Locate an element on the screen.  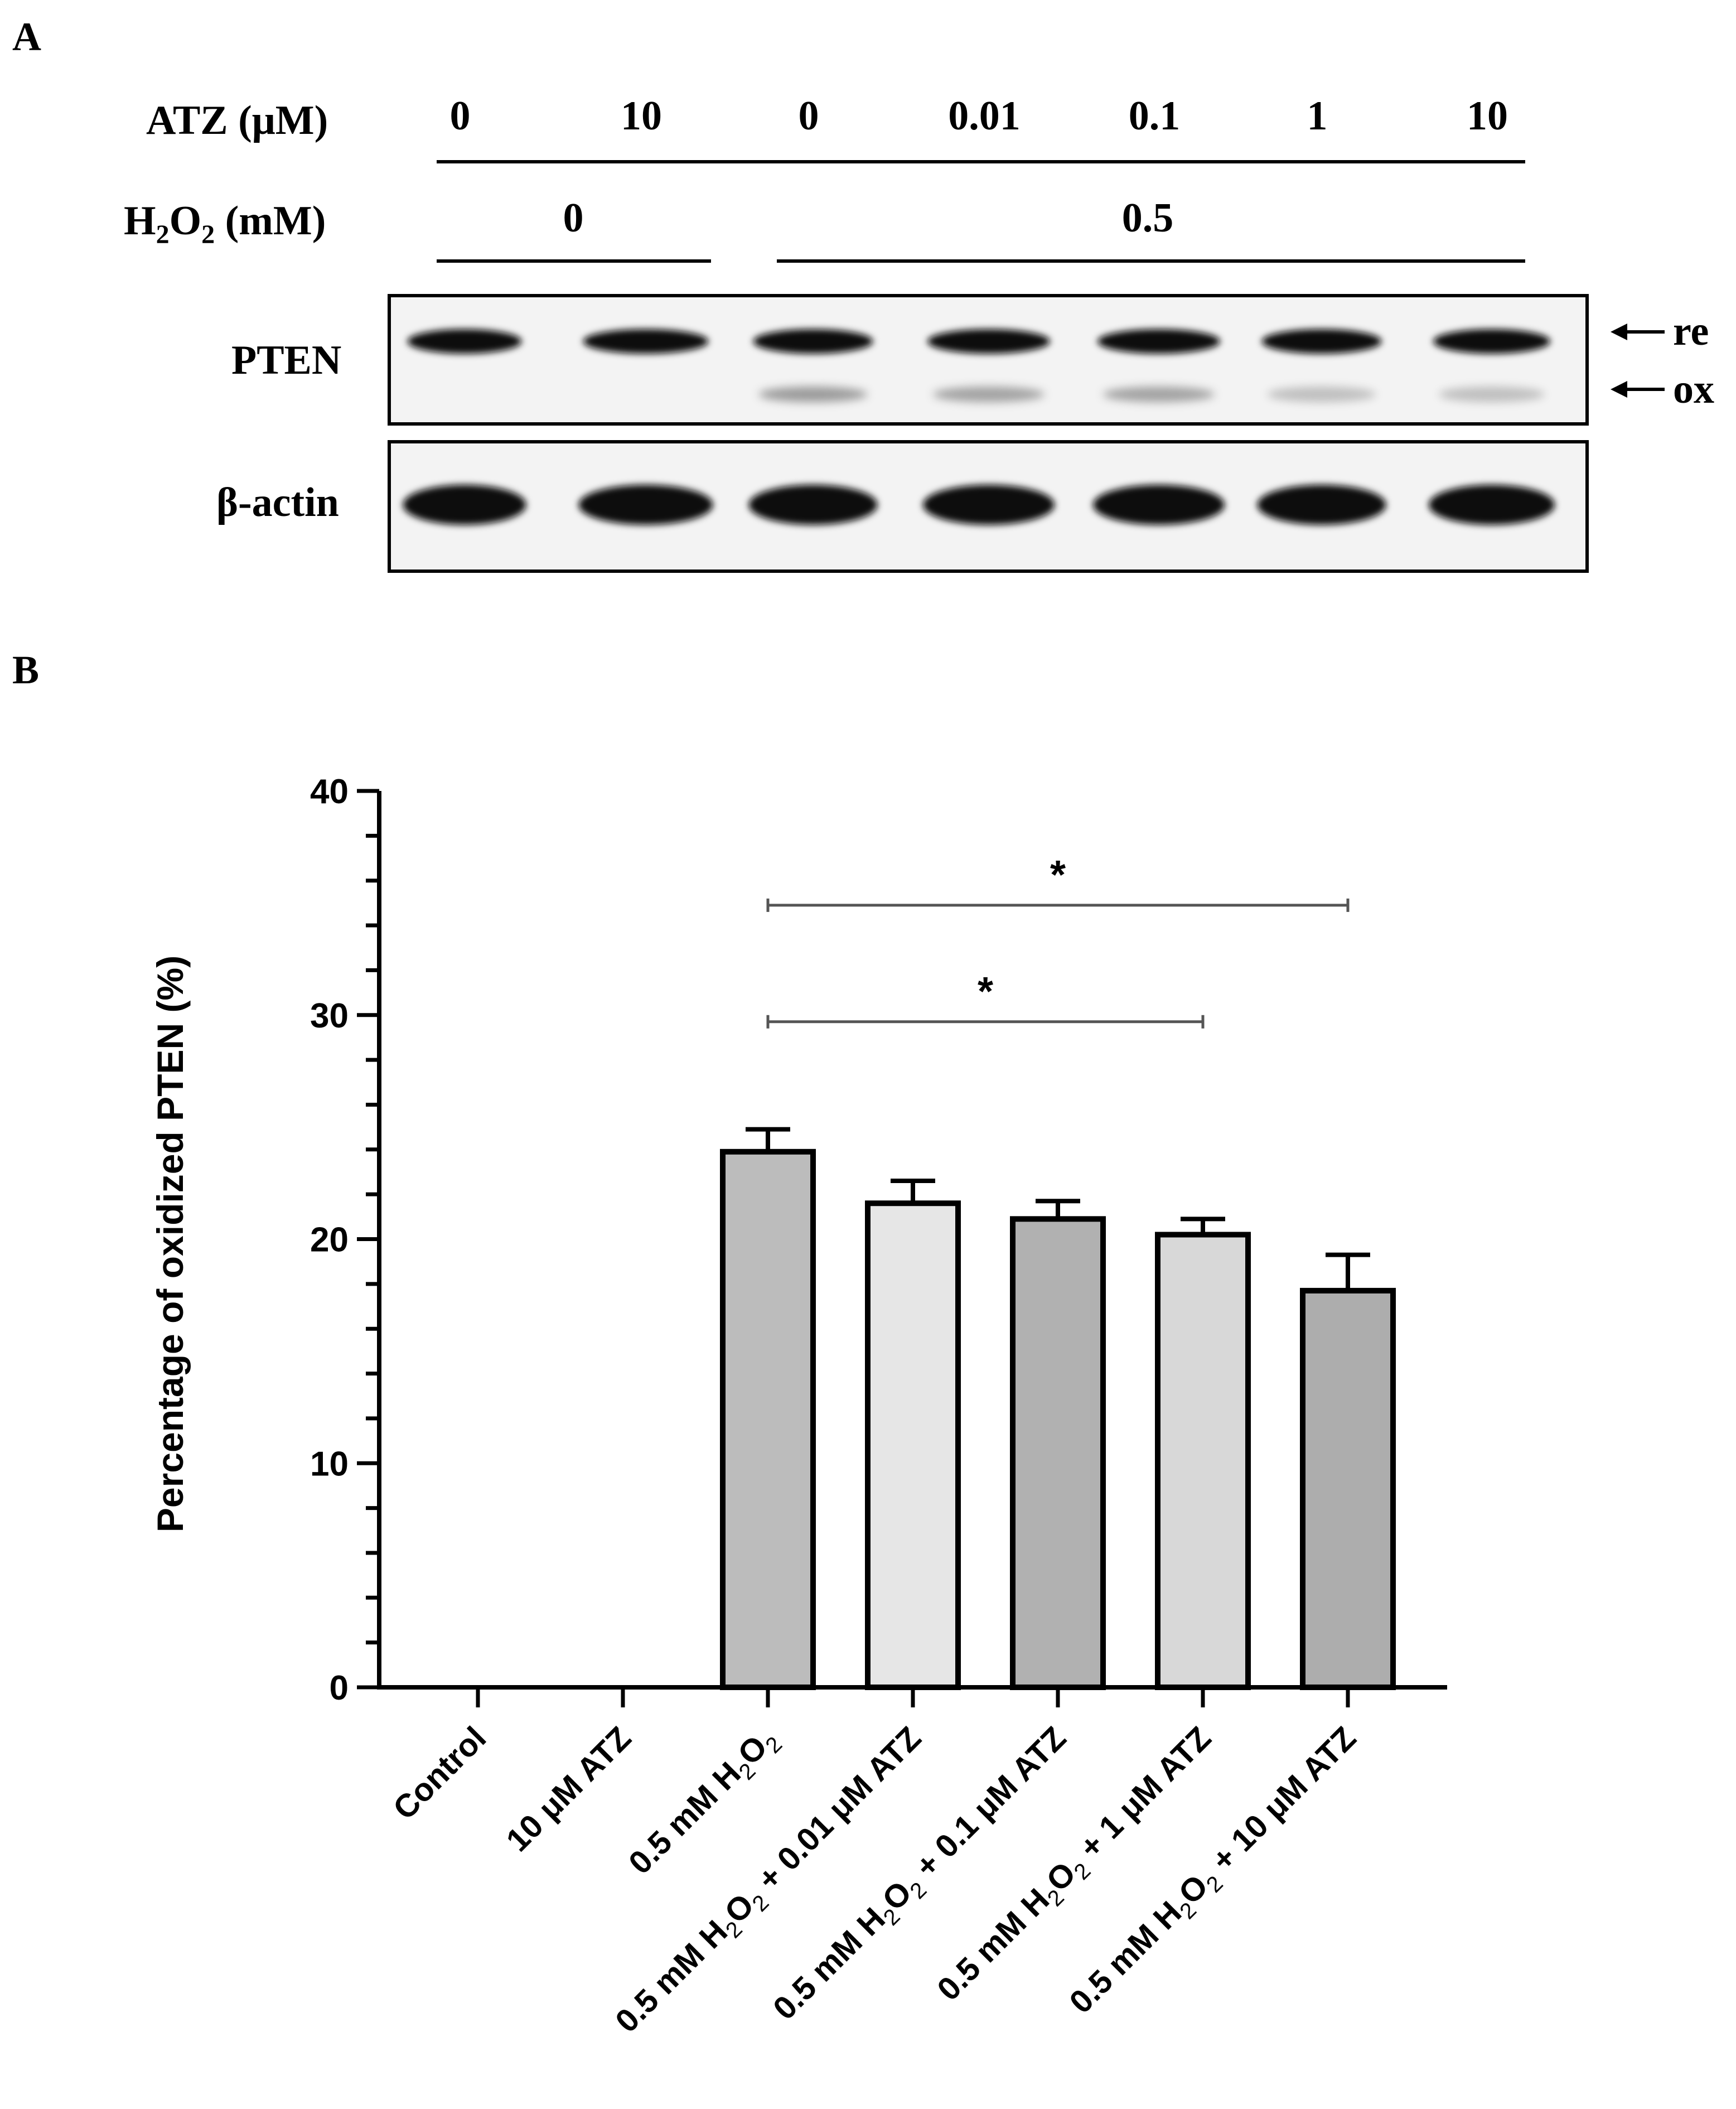
arrow-oxidized-head is located at coordinates (1619, 389).